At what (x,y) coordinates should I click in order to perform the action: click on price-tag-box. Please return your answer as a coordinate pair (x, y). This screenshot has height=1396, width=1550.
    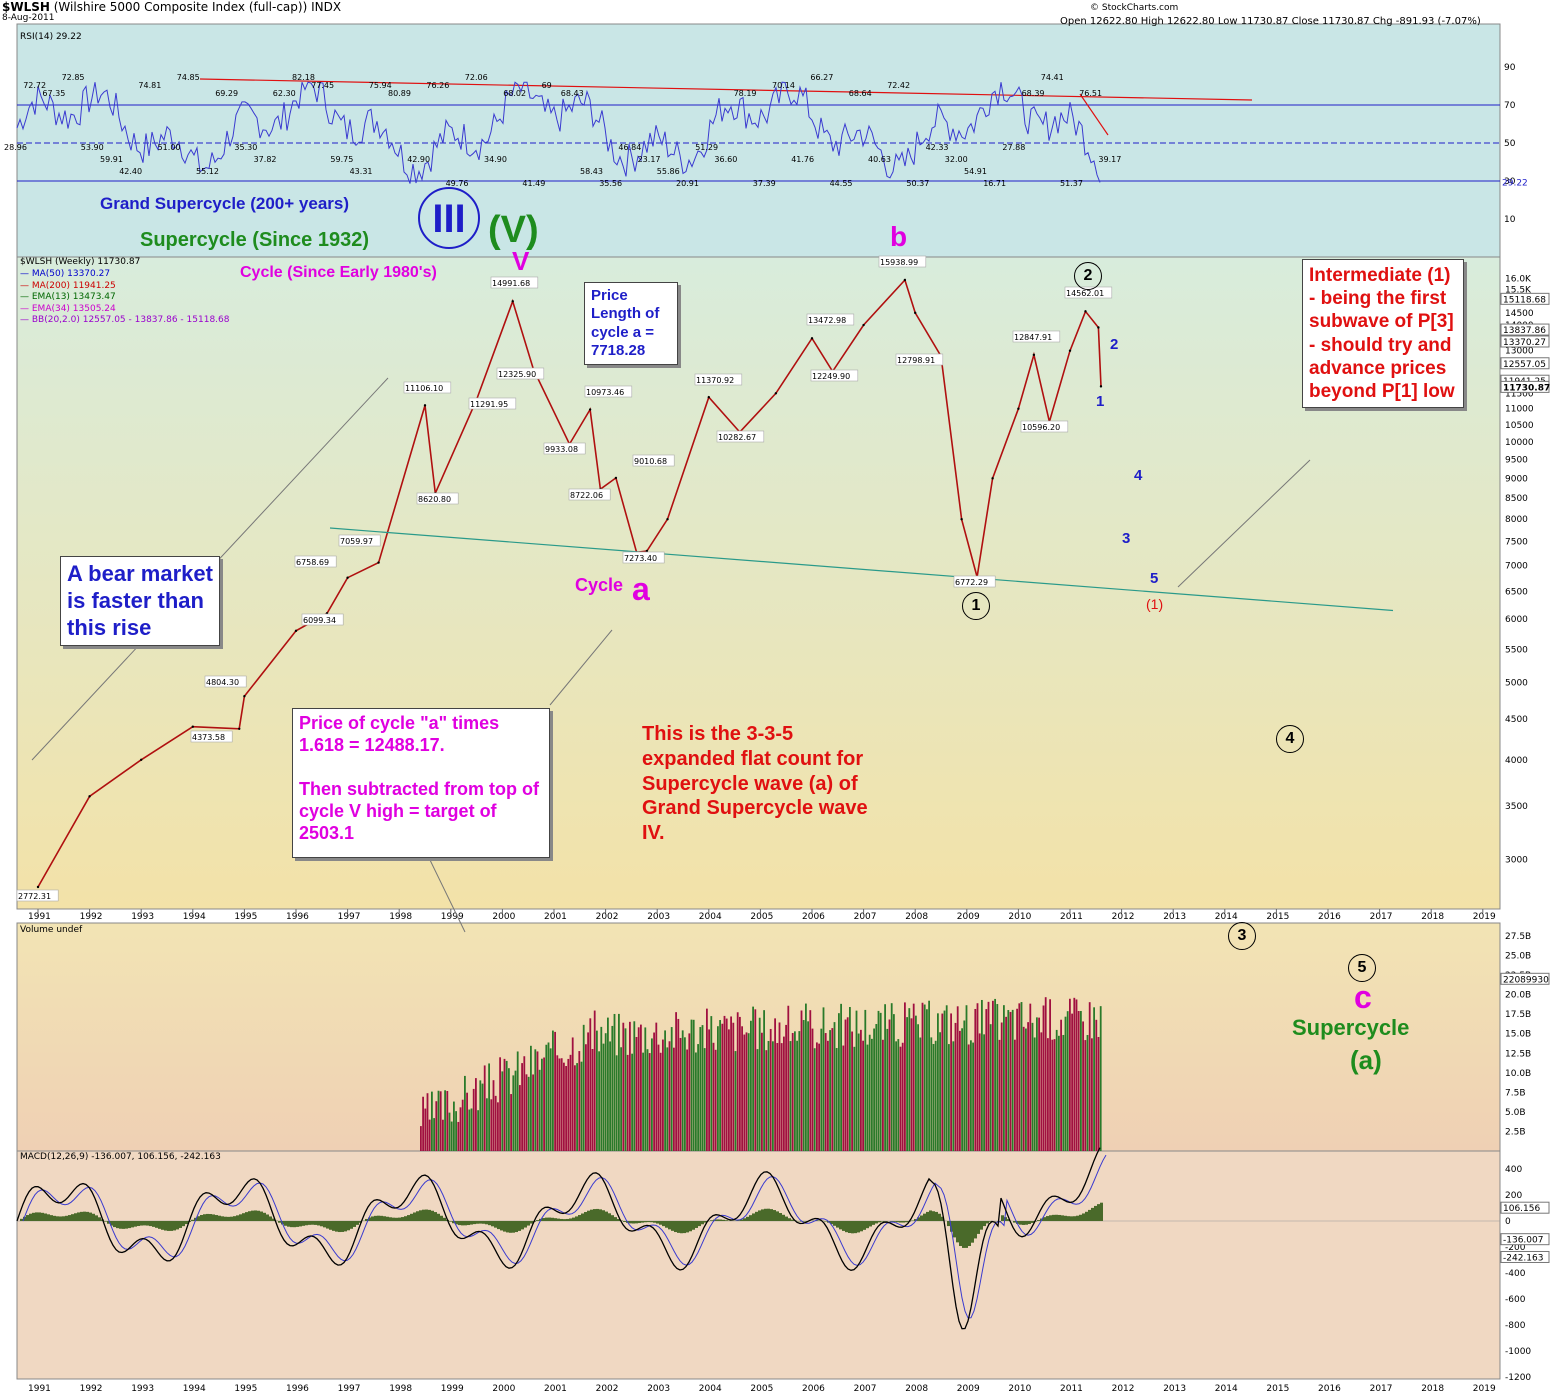
    Looking at the image, I should click on (1525, 329).